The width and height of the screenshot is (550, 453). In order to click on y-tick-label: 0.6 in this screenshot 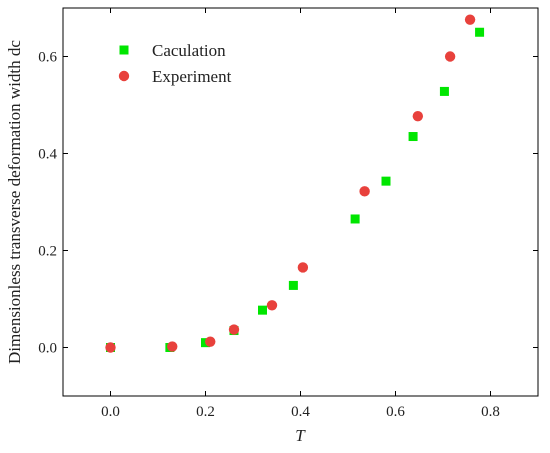, I will do `click(47, 58)`.